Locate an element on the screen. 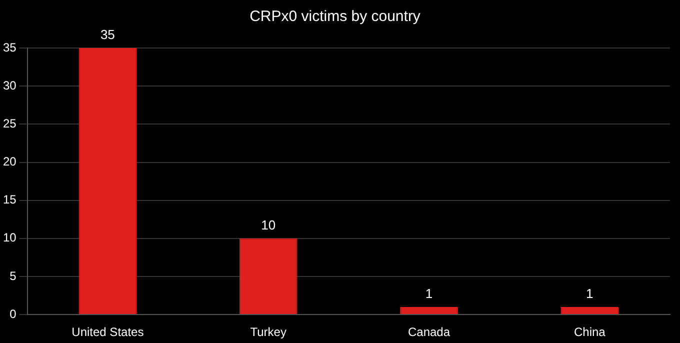  y-tick-label: 35 is located at coordinates (9, 47).